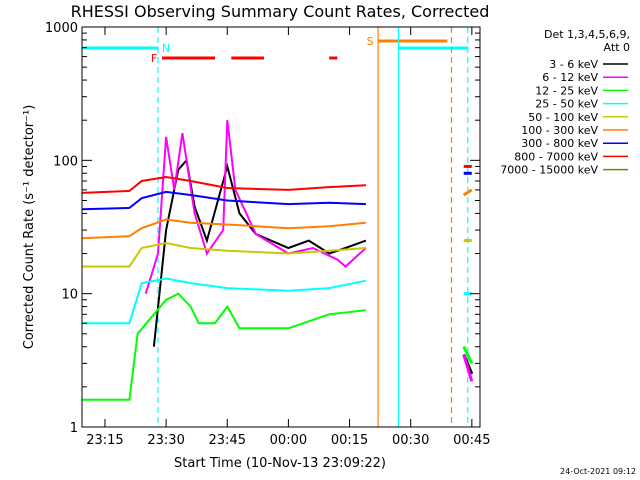 This screenshot has height=480, width=640. I want to click on x-tick-label: 23:45, so click(227, 440).